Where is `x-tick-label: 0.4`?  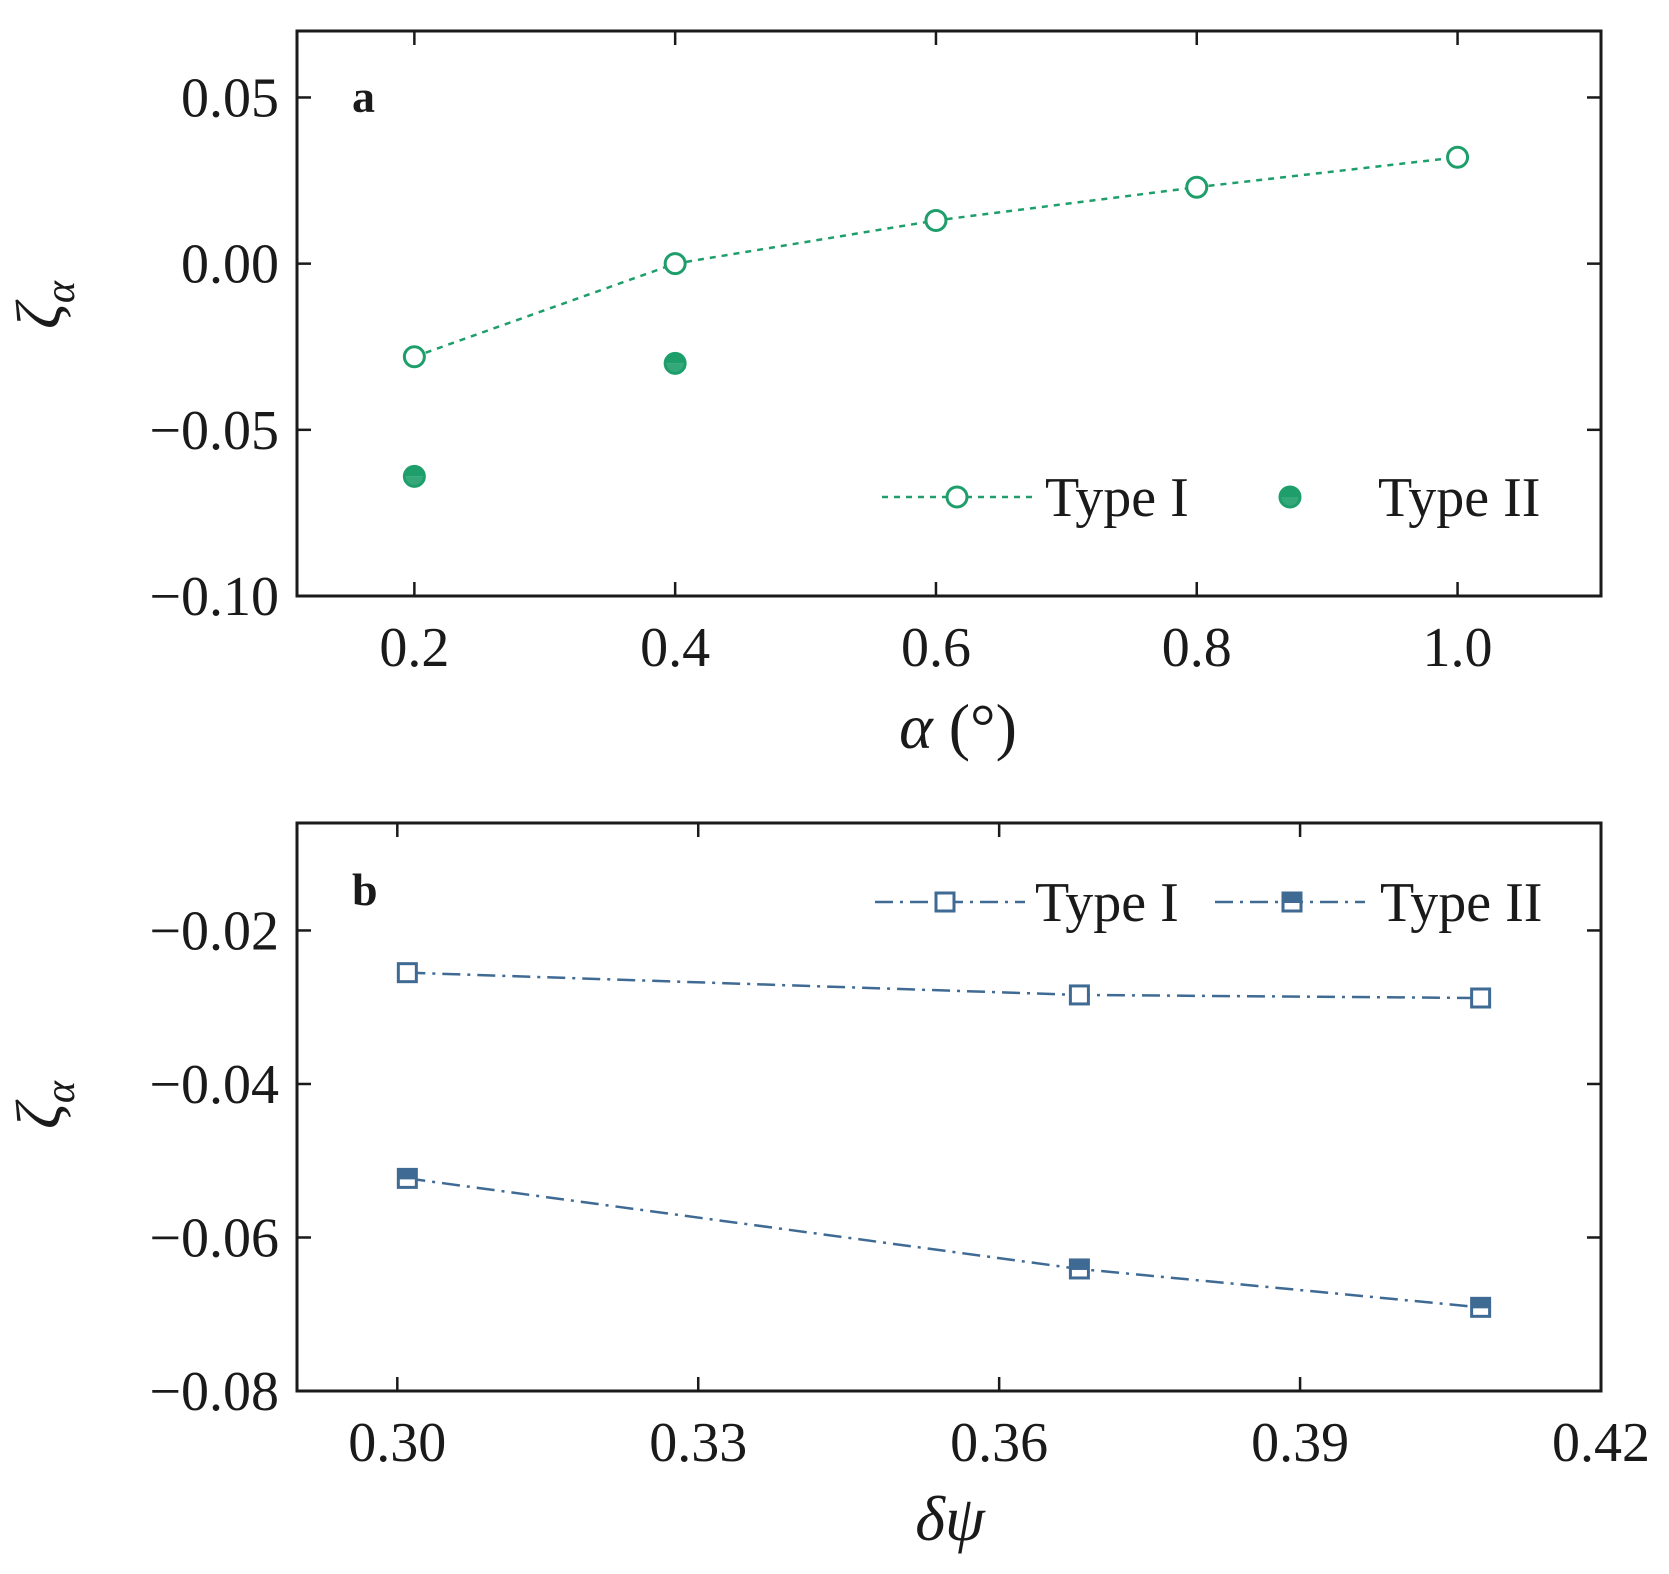 x-tick-label: 0.4 is located at coordinates (675, 648).